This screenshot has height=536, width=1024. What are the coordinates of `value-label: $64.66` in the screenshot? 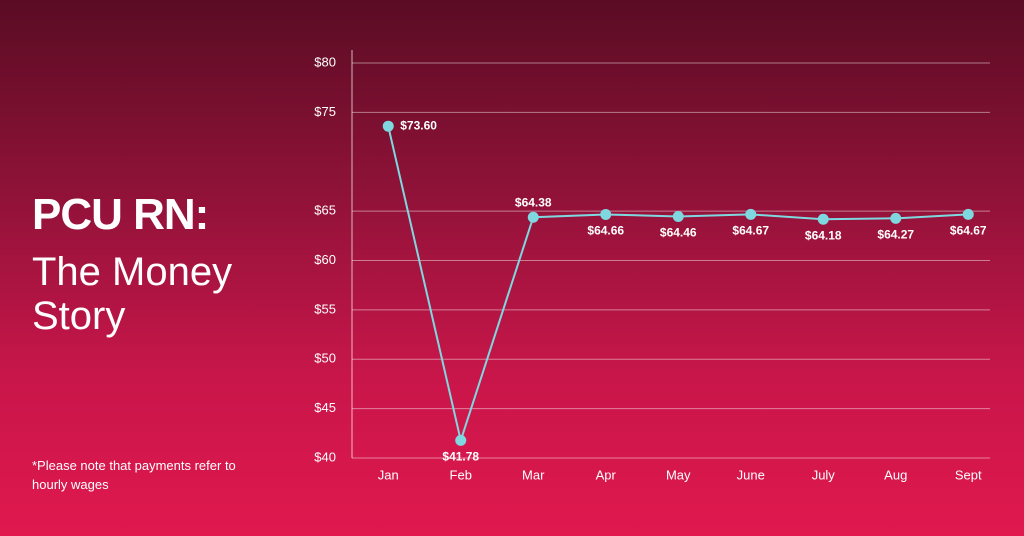 It's located at (605, 231).